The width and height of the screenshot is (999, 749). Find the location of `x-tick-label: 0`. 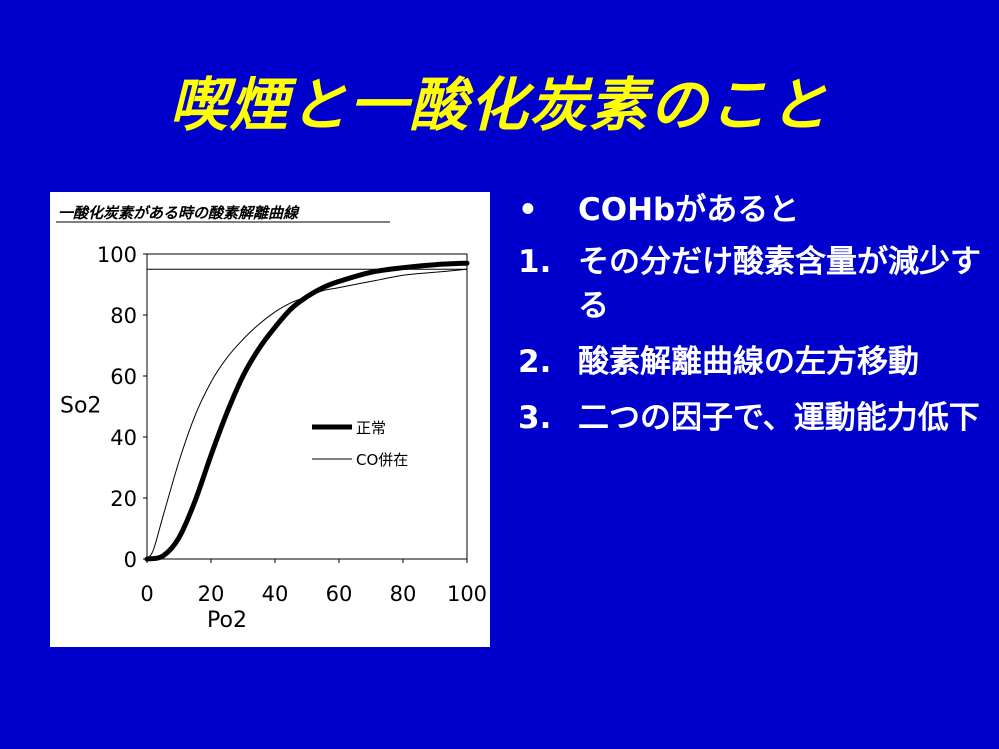

x-tick-label: 0 is located at coordinates (146, 594).